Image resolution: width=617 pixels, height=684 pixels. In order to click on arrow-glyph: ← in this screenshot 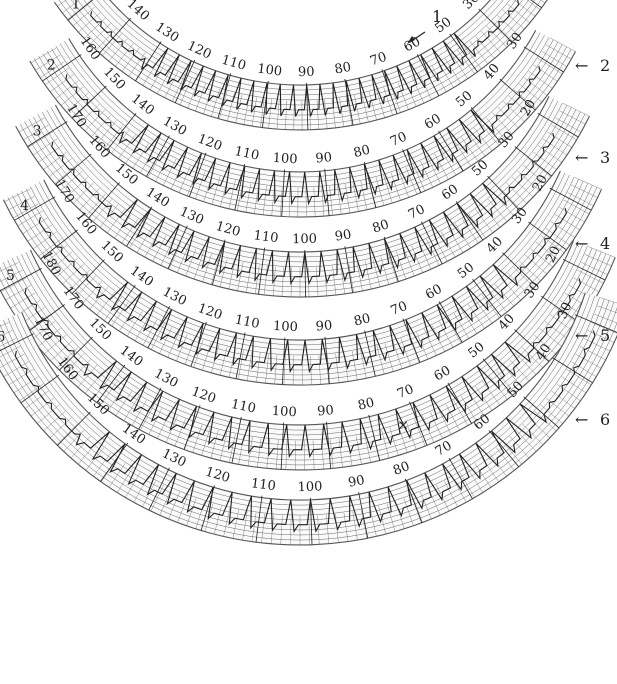, I will do `click(581, 157)`.